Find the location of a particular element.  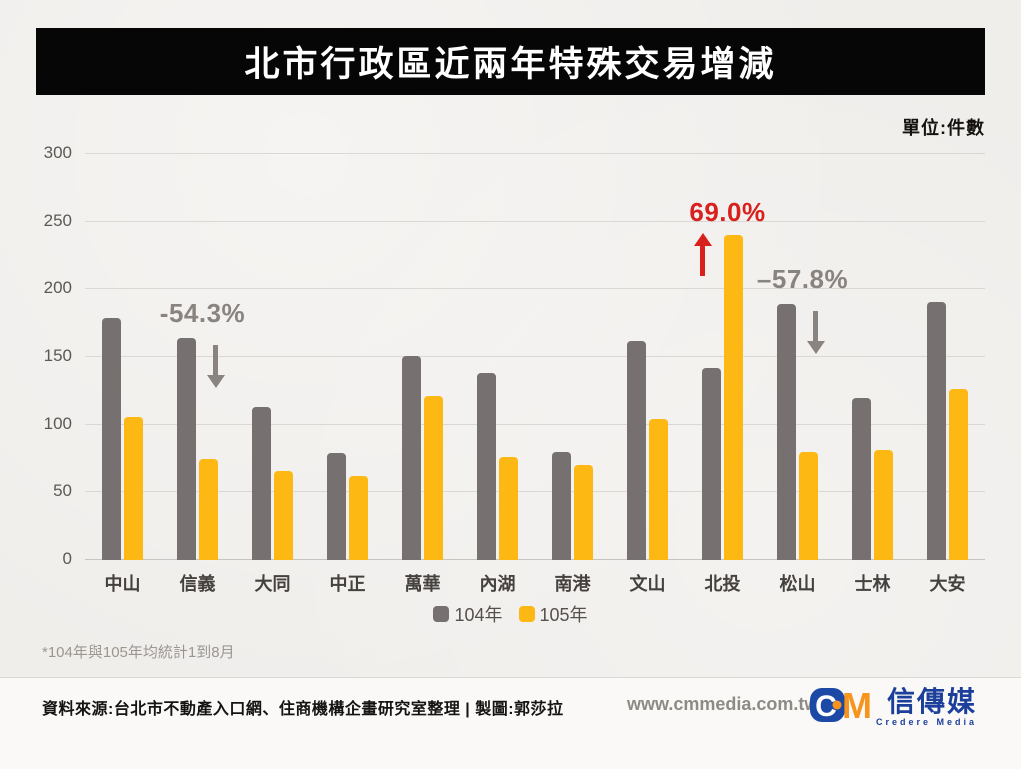

y-tick-label: 100 is located at coordinates (57, 423).